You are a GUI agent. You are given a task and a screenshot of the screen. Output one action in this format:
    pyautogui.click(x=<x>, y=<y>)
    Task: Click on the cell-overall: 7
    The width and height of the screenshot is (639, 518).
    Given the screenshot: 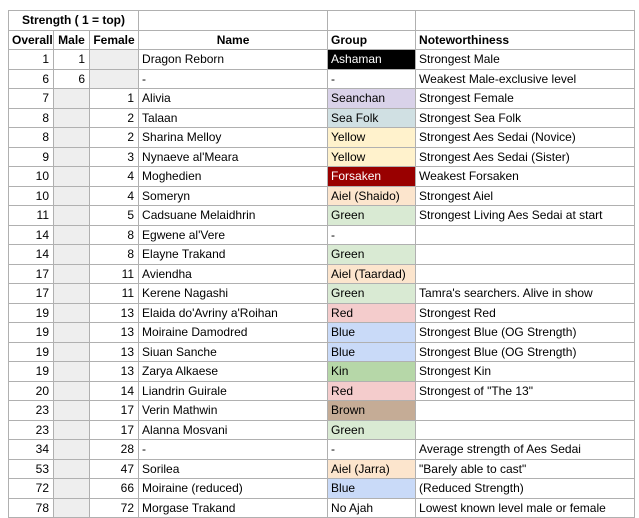 What is the action you would take?
    pyautogui.click(x=31, y=98)
    